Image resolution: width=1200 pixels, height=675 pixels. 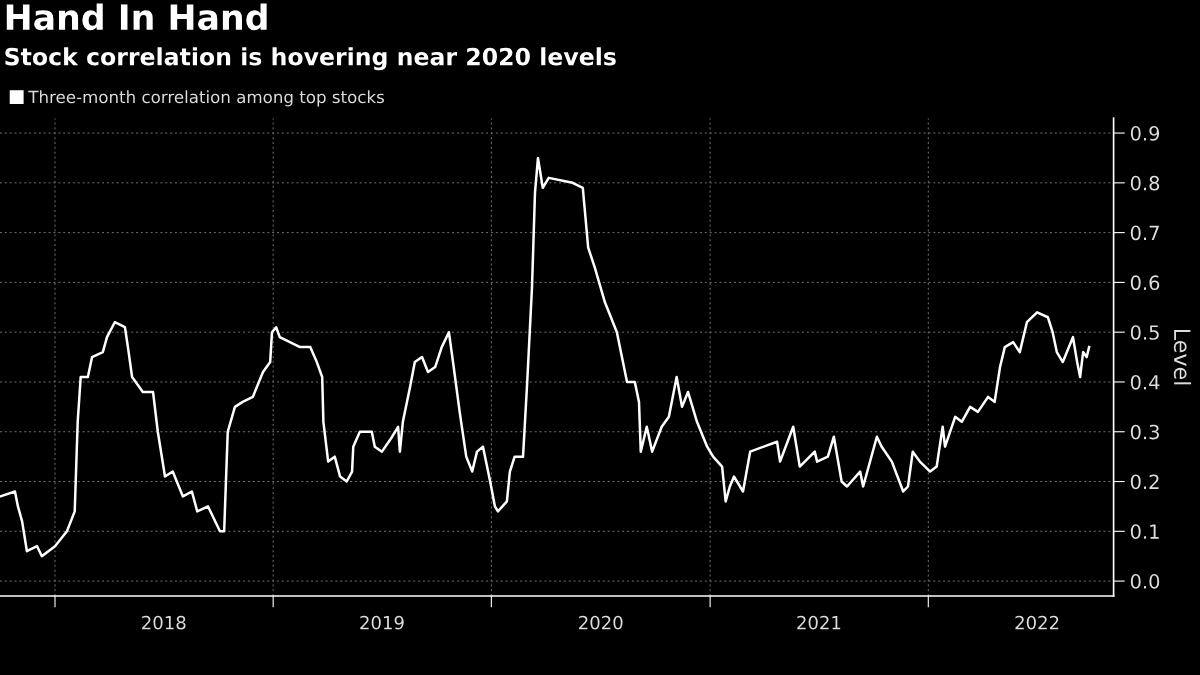 I want to click on x-tick-label: 2021, so click(x=819, y=622).